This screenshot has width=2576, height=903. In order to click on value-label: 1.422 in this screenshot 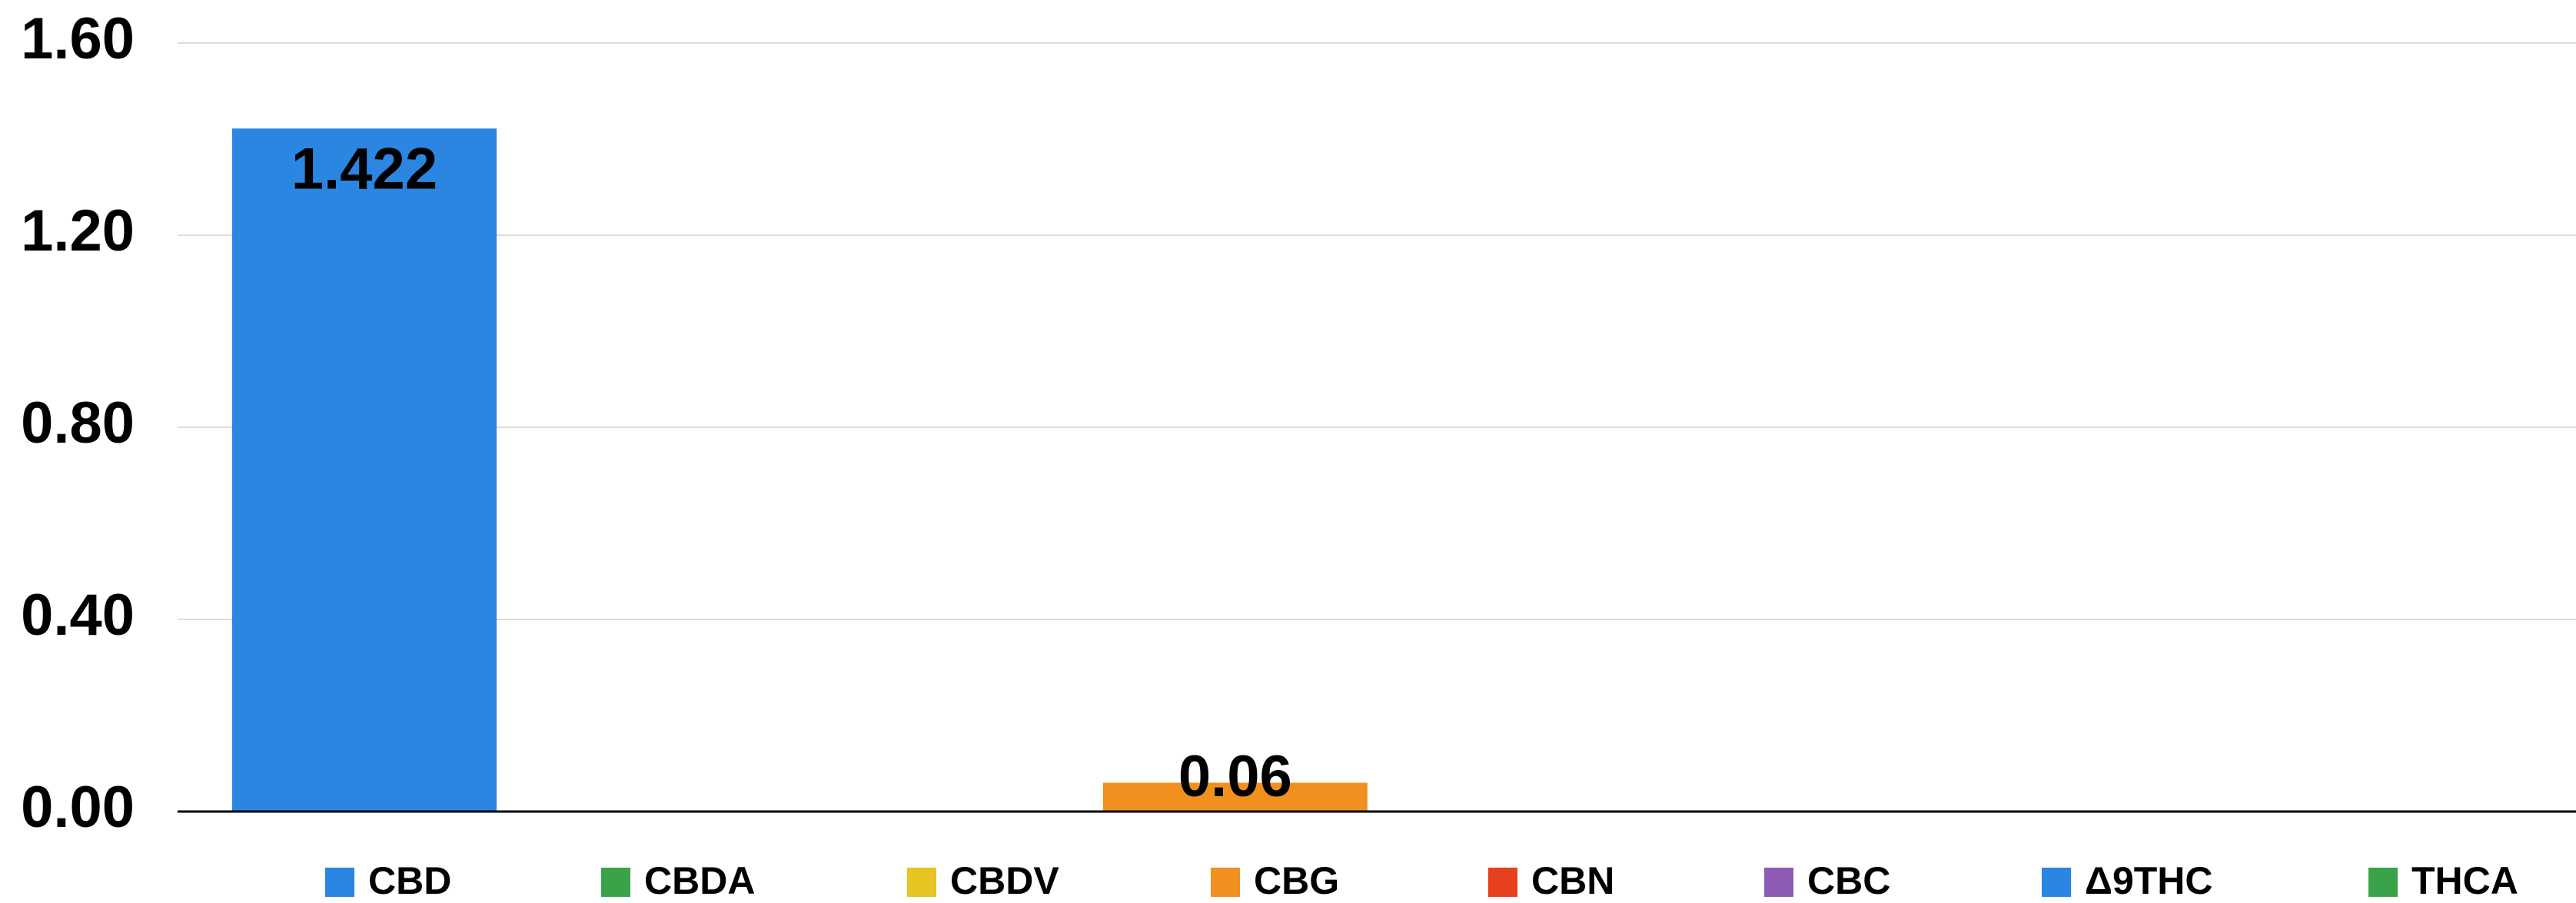, I will do `click(364, 168)`.